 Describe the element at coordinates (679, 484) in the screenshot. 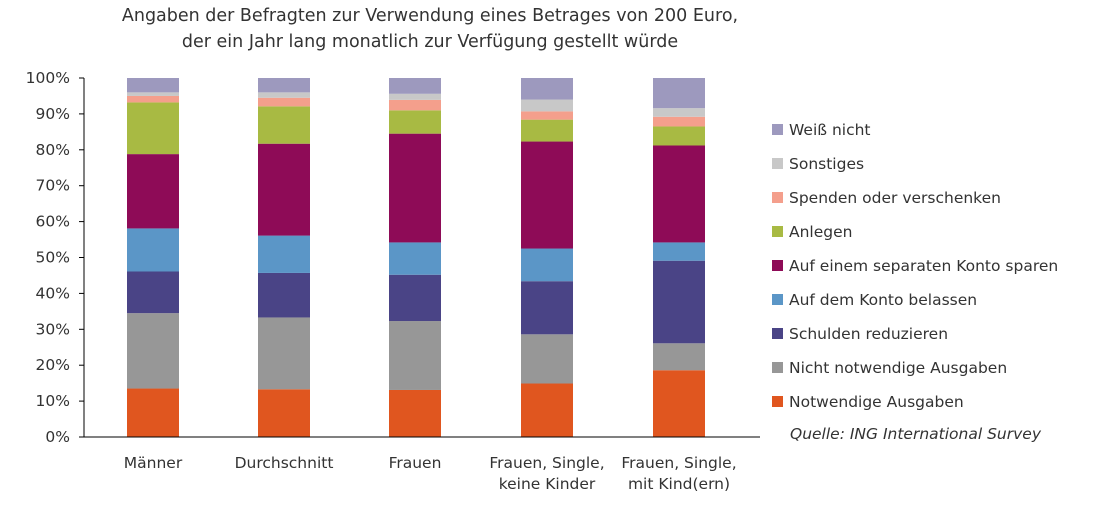

I see `x-tick-label: mit Kind(ern)` at that location.